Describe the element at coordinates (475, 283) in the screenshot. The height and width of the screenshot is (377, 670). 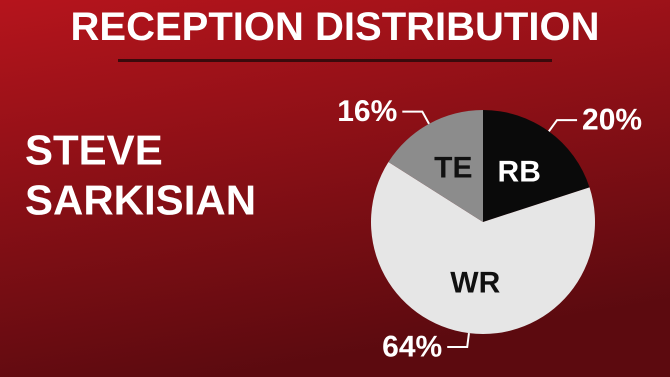
I see `slice-label: WR` at that location.